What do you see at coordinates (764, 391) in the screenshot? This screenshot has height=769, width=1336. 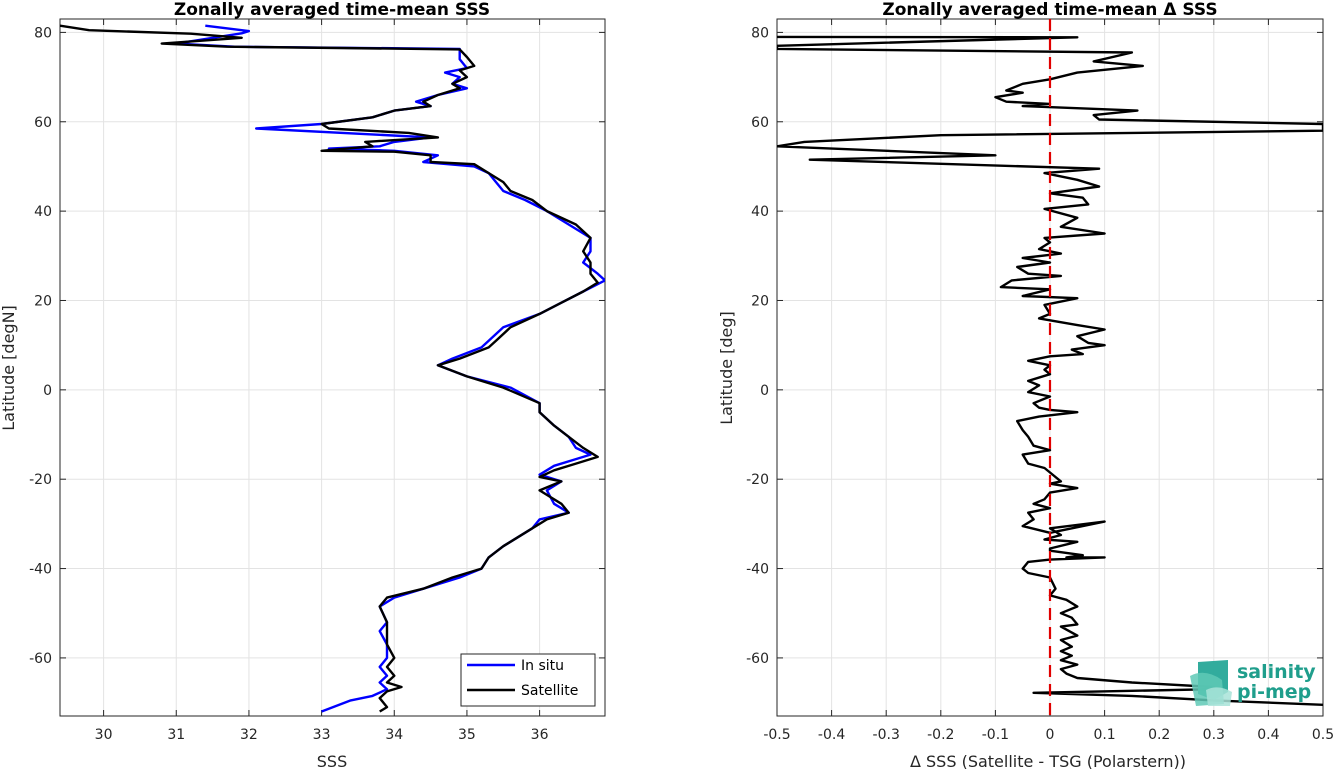 I see `delta-sss-y-tick-label: 0` at bounding box center [764, 391].